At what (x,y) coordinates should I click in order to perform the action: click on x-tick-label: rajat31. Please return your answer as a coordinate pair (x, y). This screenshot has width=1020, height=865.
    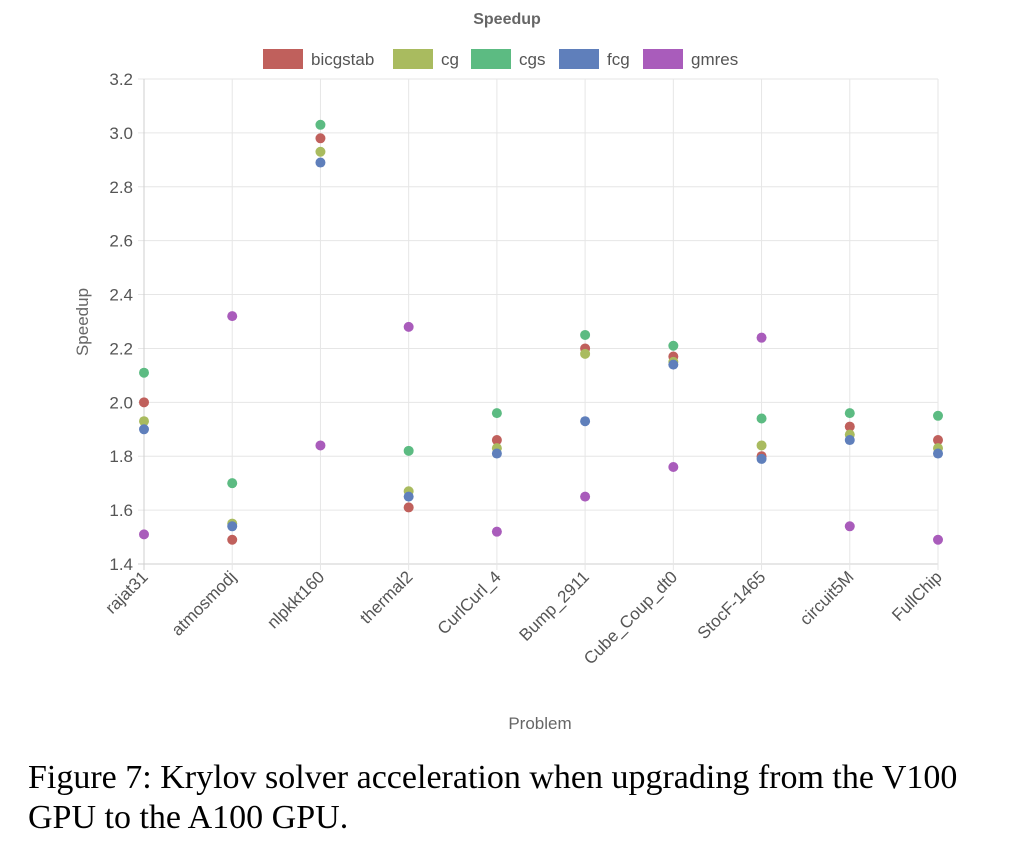
    Looking at the image, I should click on (127, 592).